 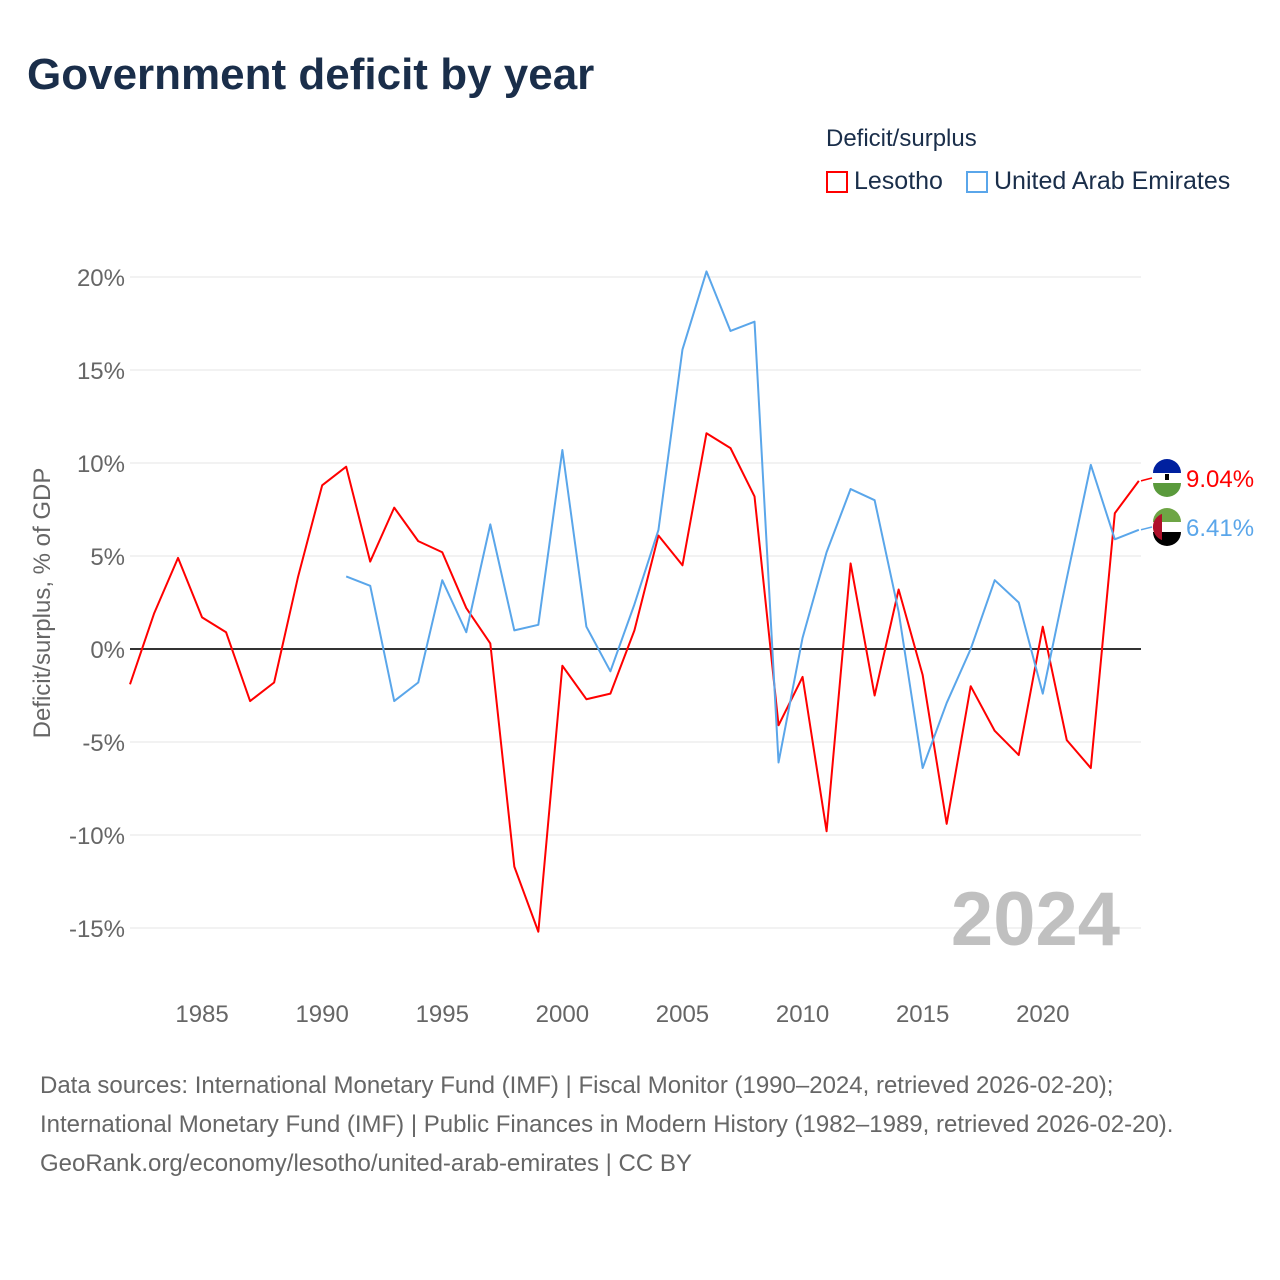 I want to click on legend-label: Lesotho, so click(x=898, y=181).